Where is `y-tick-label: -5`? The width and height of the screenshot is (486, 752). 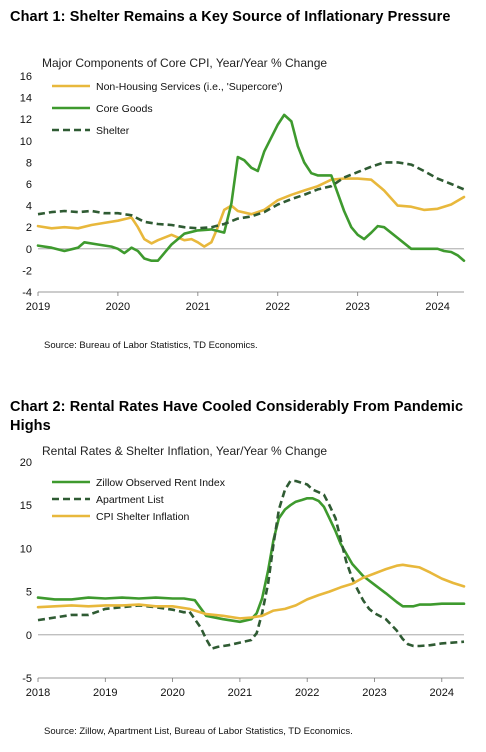 y-tick-label: -5 is located at coordinates (27, 679).